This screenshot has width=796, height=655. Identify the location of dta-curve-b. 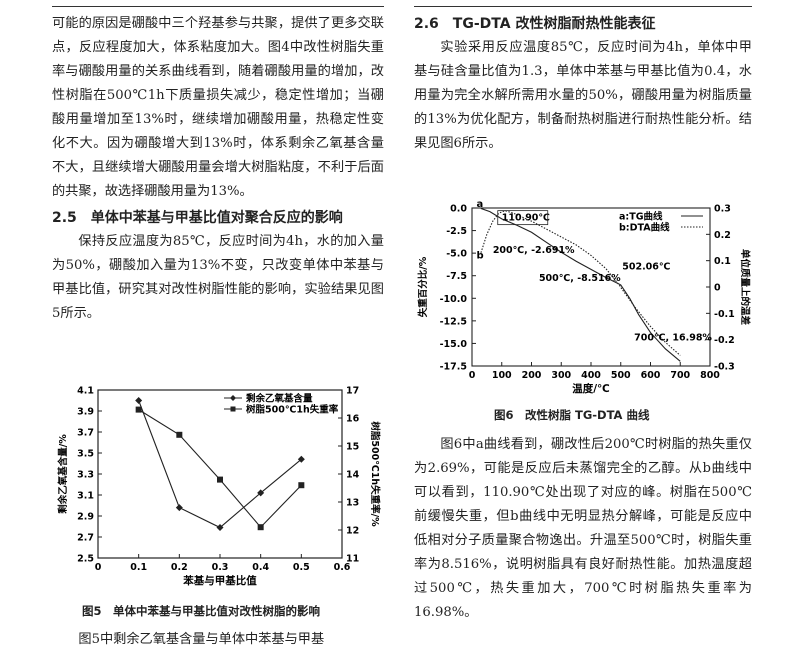
(580, 283).